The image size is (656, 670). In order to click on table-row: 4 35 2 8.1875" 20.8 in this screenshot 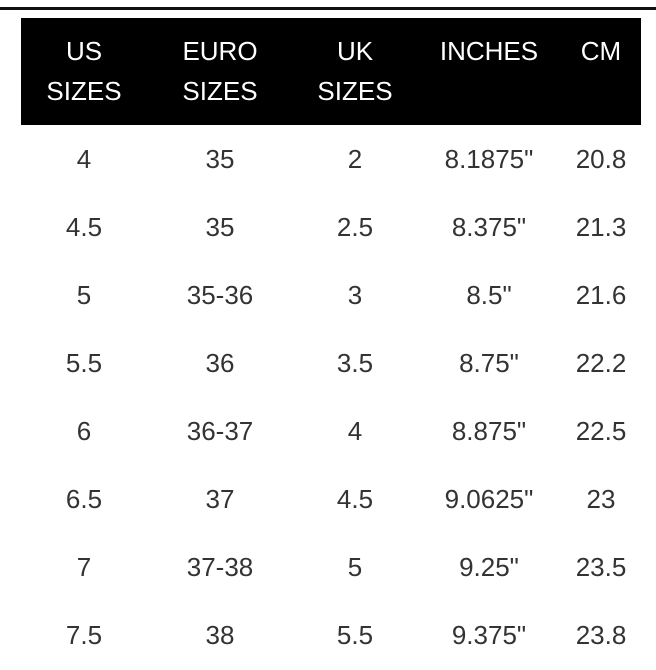, I will do `click(331, 159)`.